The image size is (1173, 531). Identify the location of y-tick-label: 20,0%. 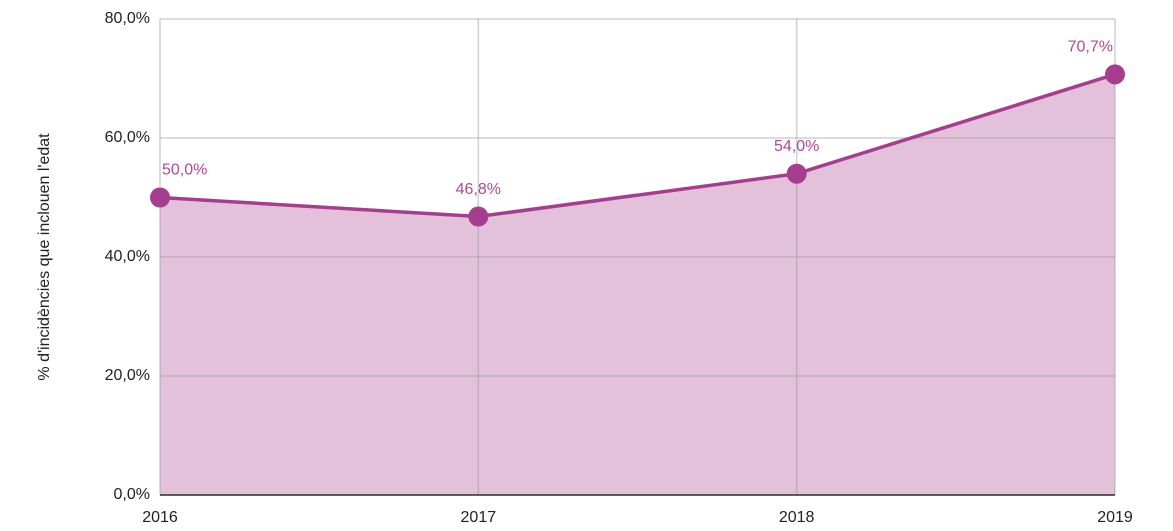
(127, 375).